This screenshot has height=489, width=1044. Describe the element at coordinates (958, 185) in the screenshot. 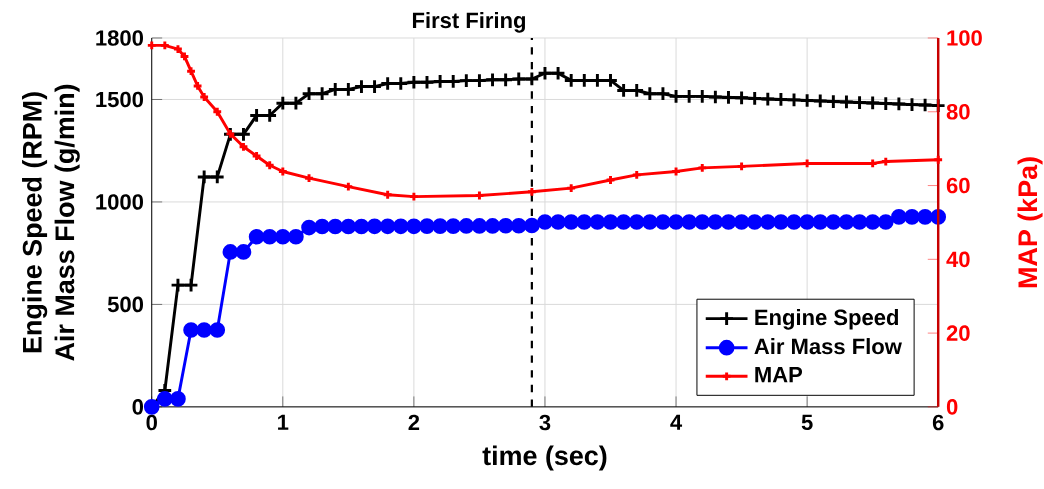

I see `y2-tick-label: 60` at that location.